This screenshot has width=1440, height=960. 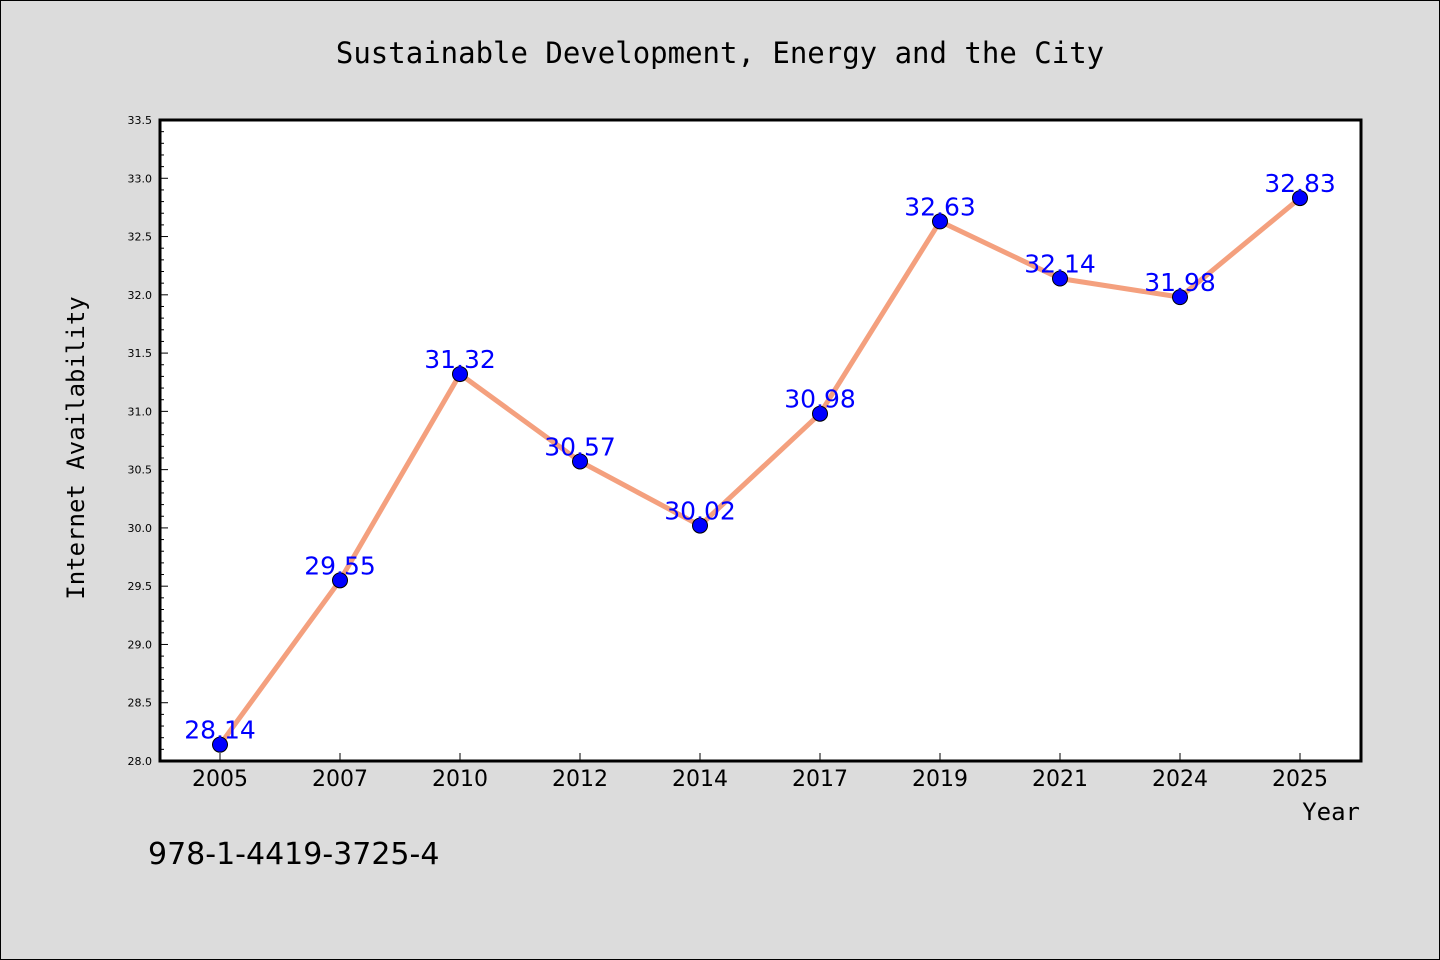 What do you see at coordinates (820, 779) in the screenshot?
I see `x-tick-label: 2017` at bounding box center [820, 779].